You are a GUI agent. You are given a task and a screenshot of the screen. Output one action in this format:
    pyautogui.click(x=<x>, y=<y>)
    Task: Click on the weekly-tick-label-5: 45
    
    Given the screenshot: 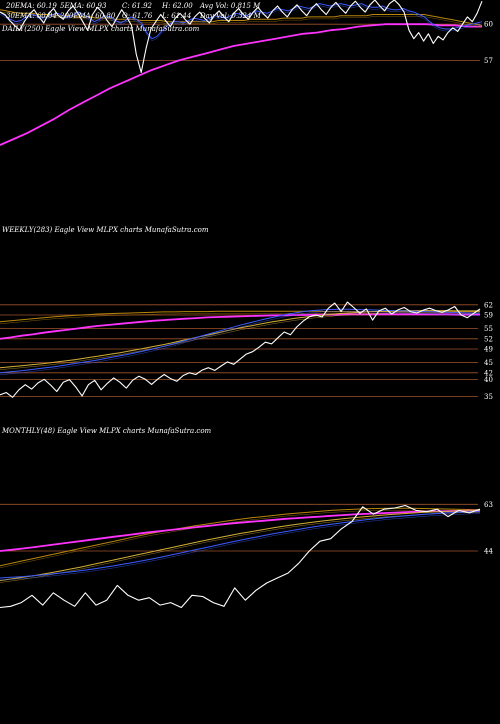 What is the action you would take?
    pyautogui.click(x=488, y=363)
    